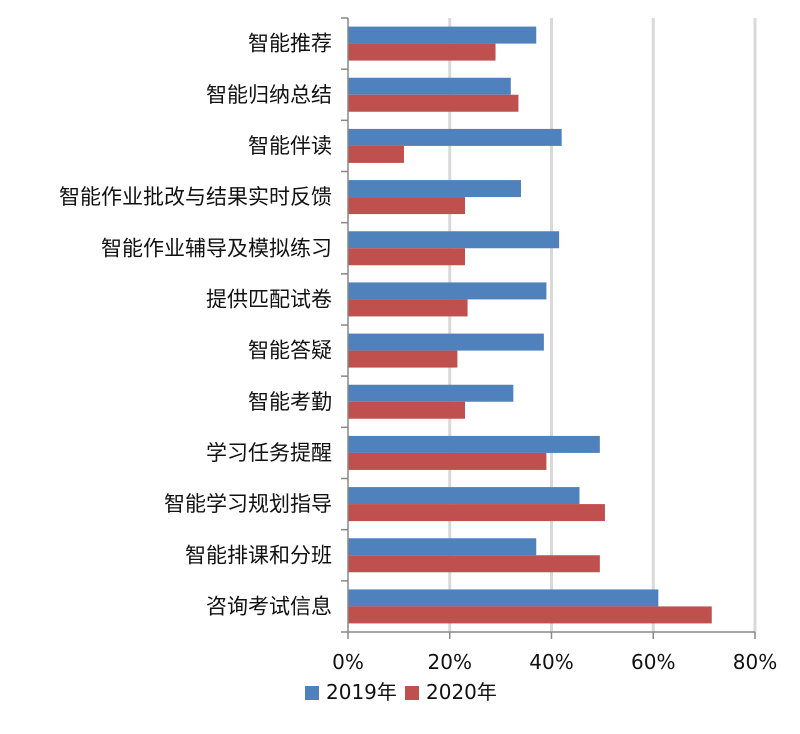  I want to click on category-label: 智能学习规划指导, so click(248, 504).